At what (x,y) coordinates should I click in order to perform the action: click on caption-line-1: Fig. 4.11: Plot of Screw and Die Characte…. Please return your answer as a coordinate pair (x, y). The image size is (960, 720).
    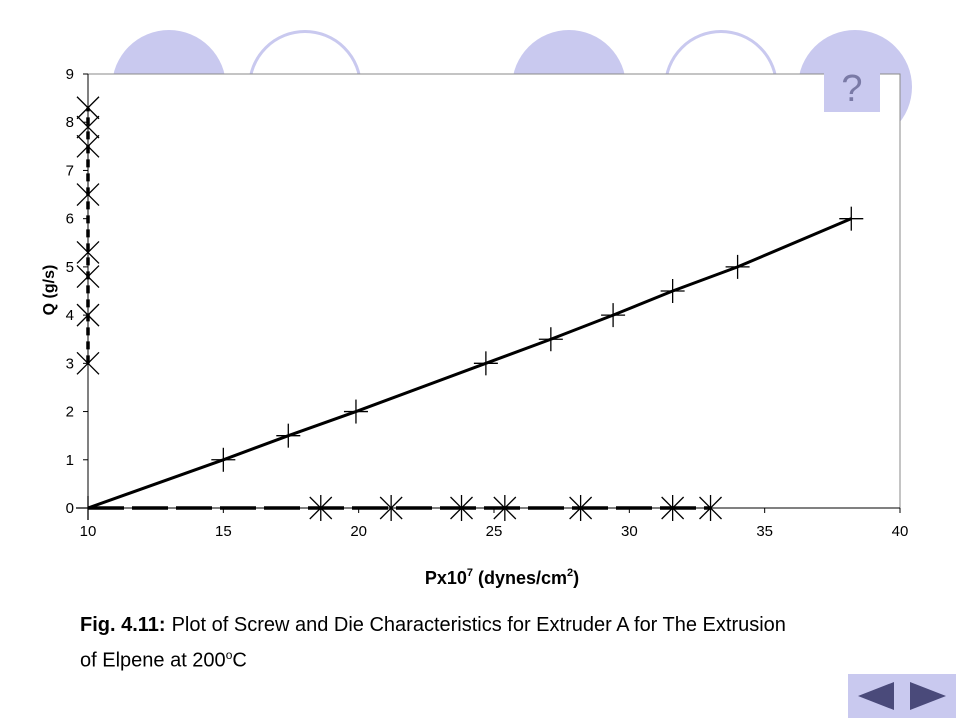
    Looking at the image, I should click on (460, 625).